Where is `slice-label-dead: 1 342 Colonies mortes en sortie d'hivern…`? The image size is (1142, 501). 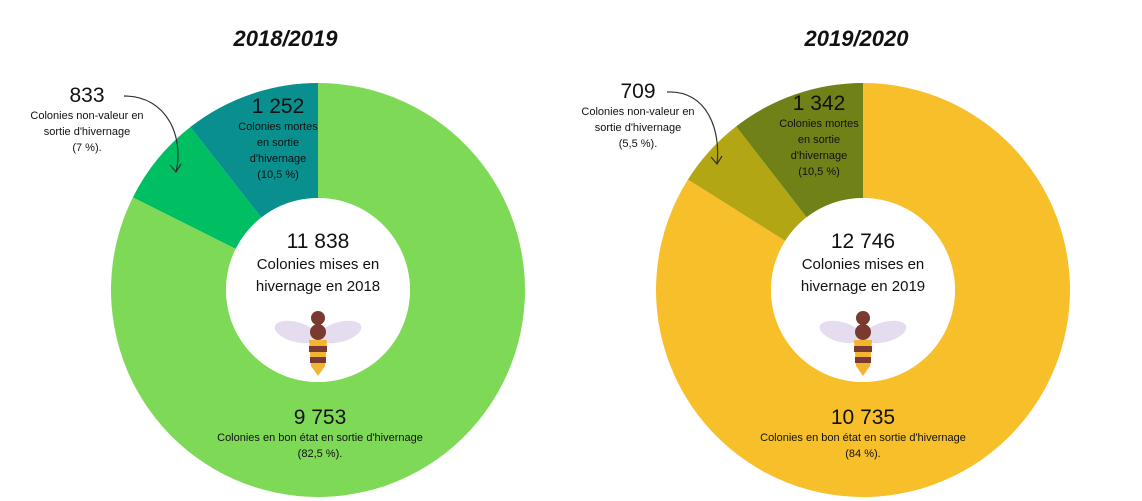 slice-label-dead: 1 342 Colonies mortes en sortie d'hivern… is located at coordinates (819, 136).